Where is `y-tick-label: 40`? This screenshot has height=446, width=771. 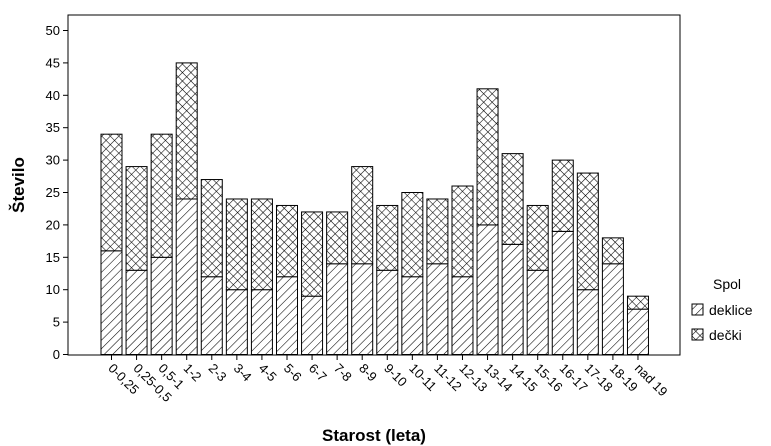 y-tick-label: 40 is located at coordinates (53, 95).